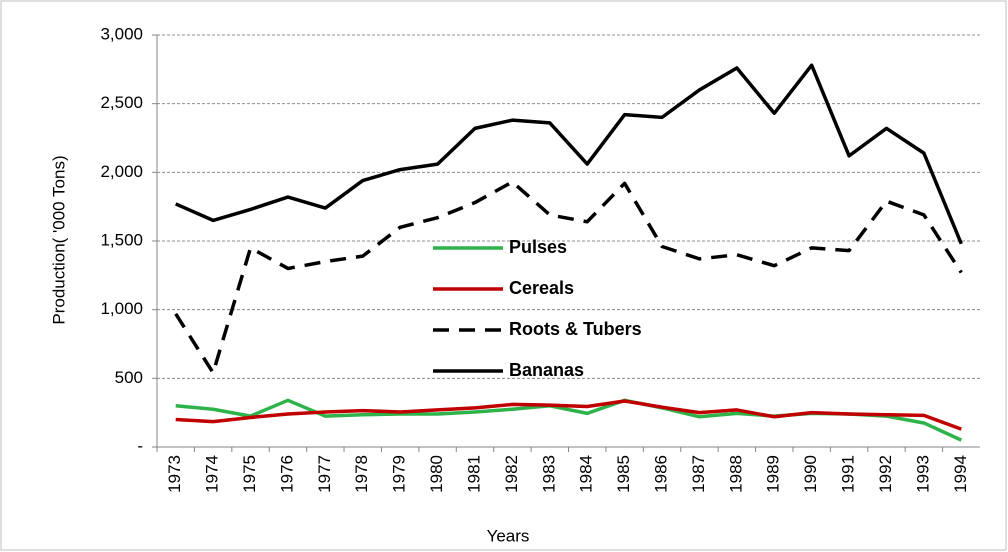 This screenshot has height=552, width=1008. Describe the element at coordinates (58, 239) in the screenshot. I see `y-axis-title: Production( '000 Tons)` at that location.